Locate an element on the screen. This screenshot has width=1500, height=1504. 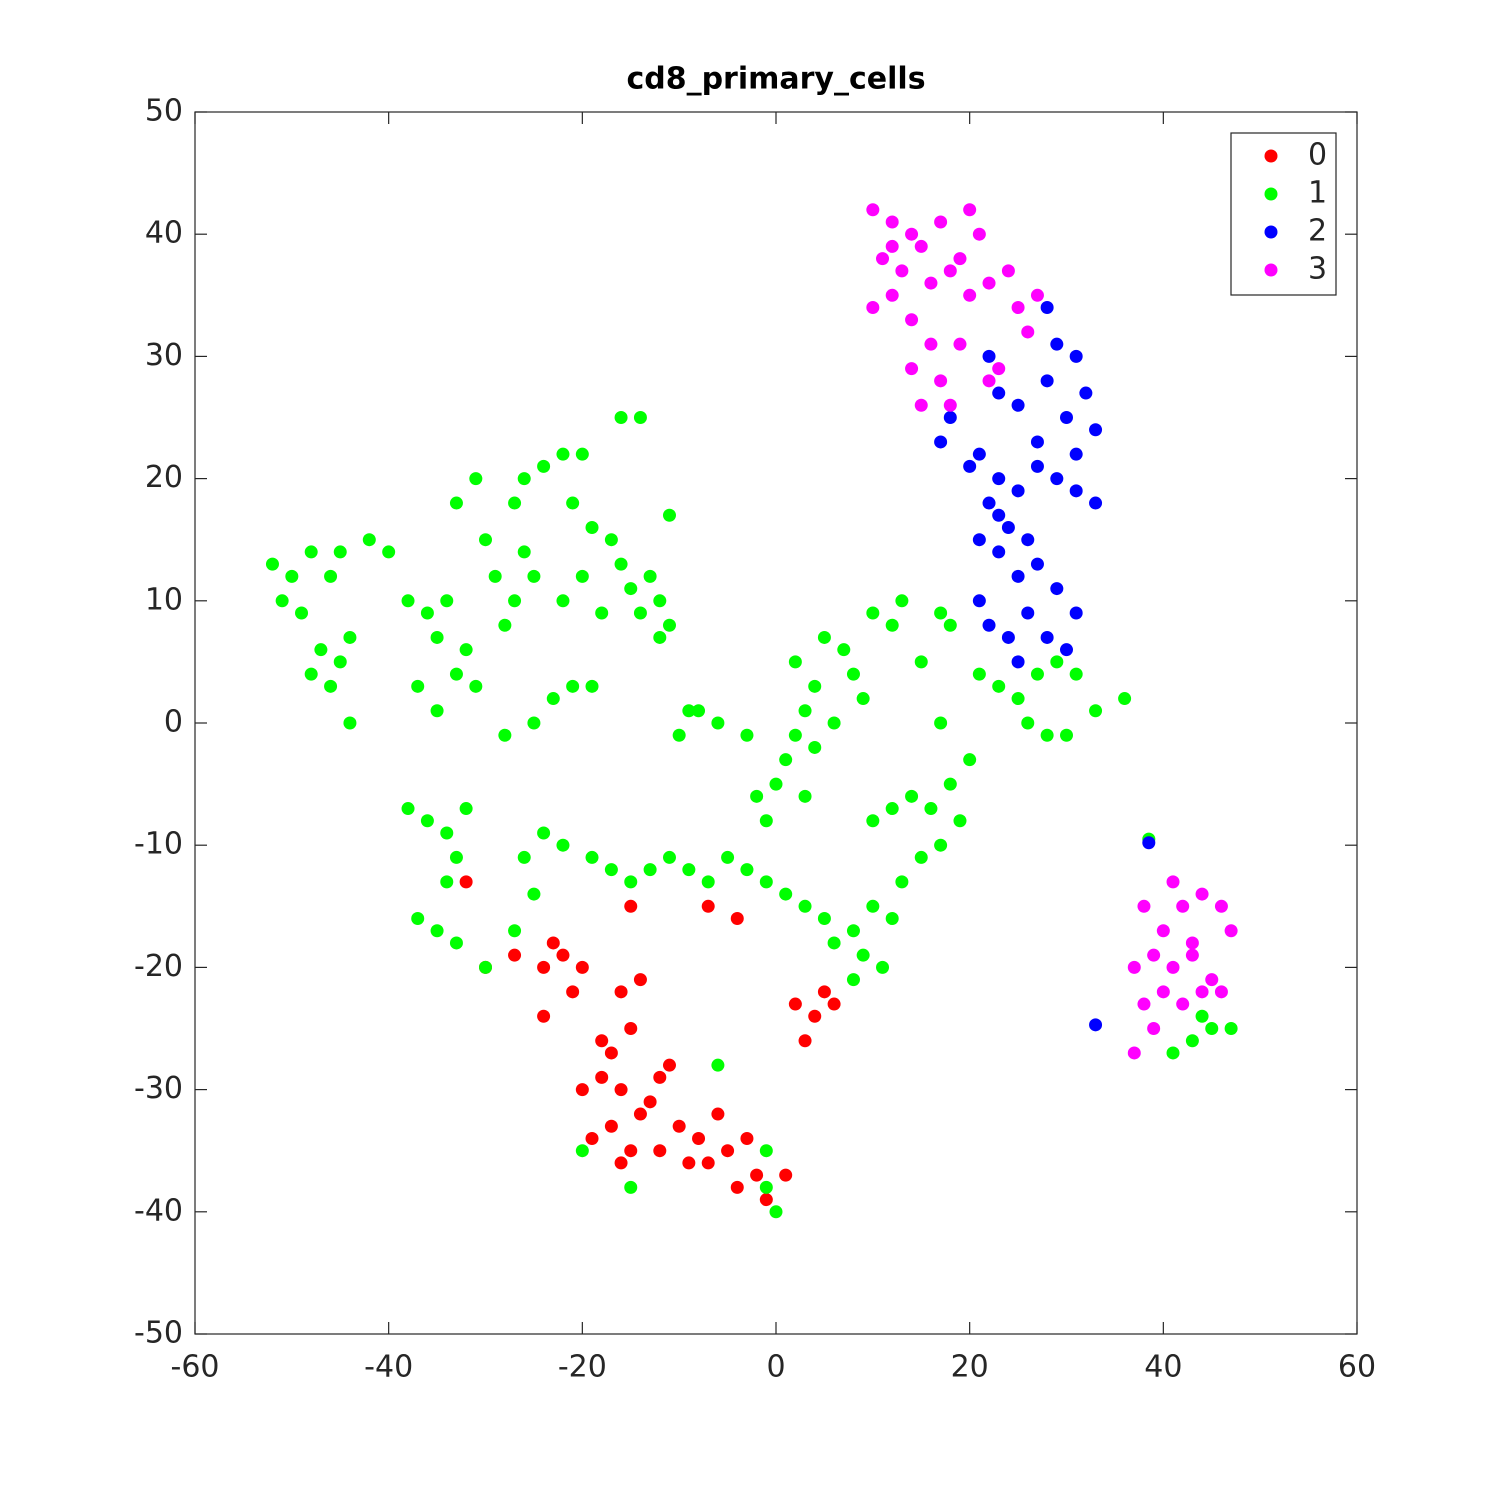
y-tick-label: -10 is located at coordinates (158, 844).